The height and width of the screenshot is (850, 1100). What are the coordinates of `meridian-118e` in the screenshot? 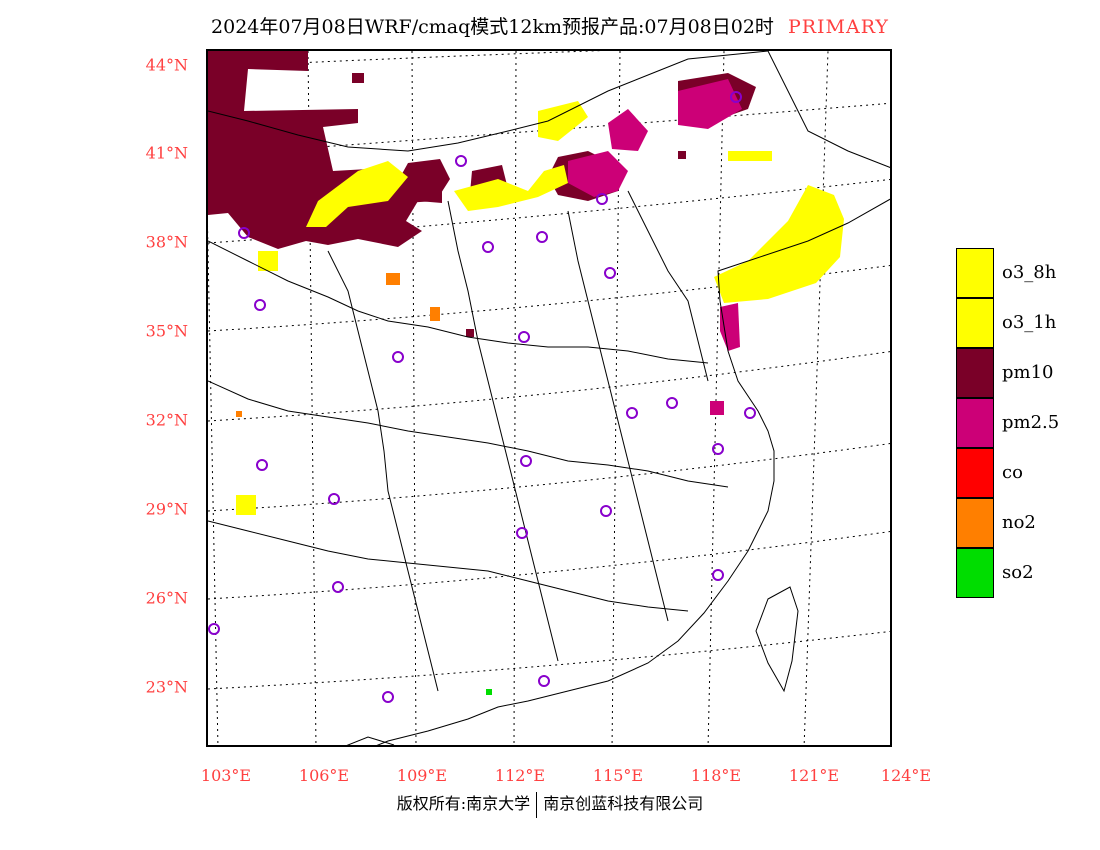 It's located at (716, 398).